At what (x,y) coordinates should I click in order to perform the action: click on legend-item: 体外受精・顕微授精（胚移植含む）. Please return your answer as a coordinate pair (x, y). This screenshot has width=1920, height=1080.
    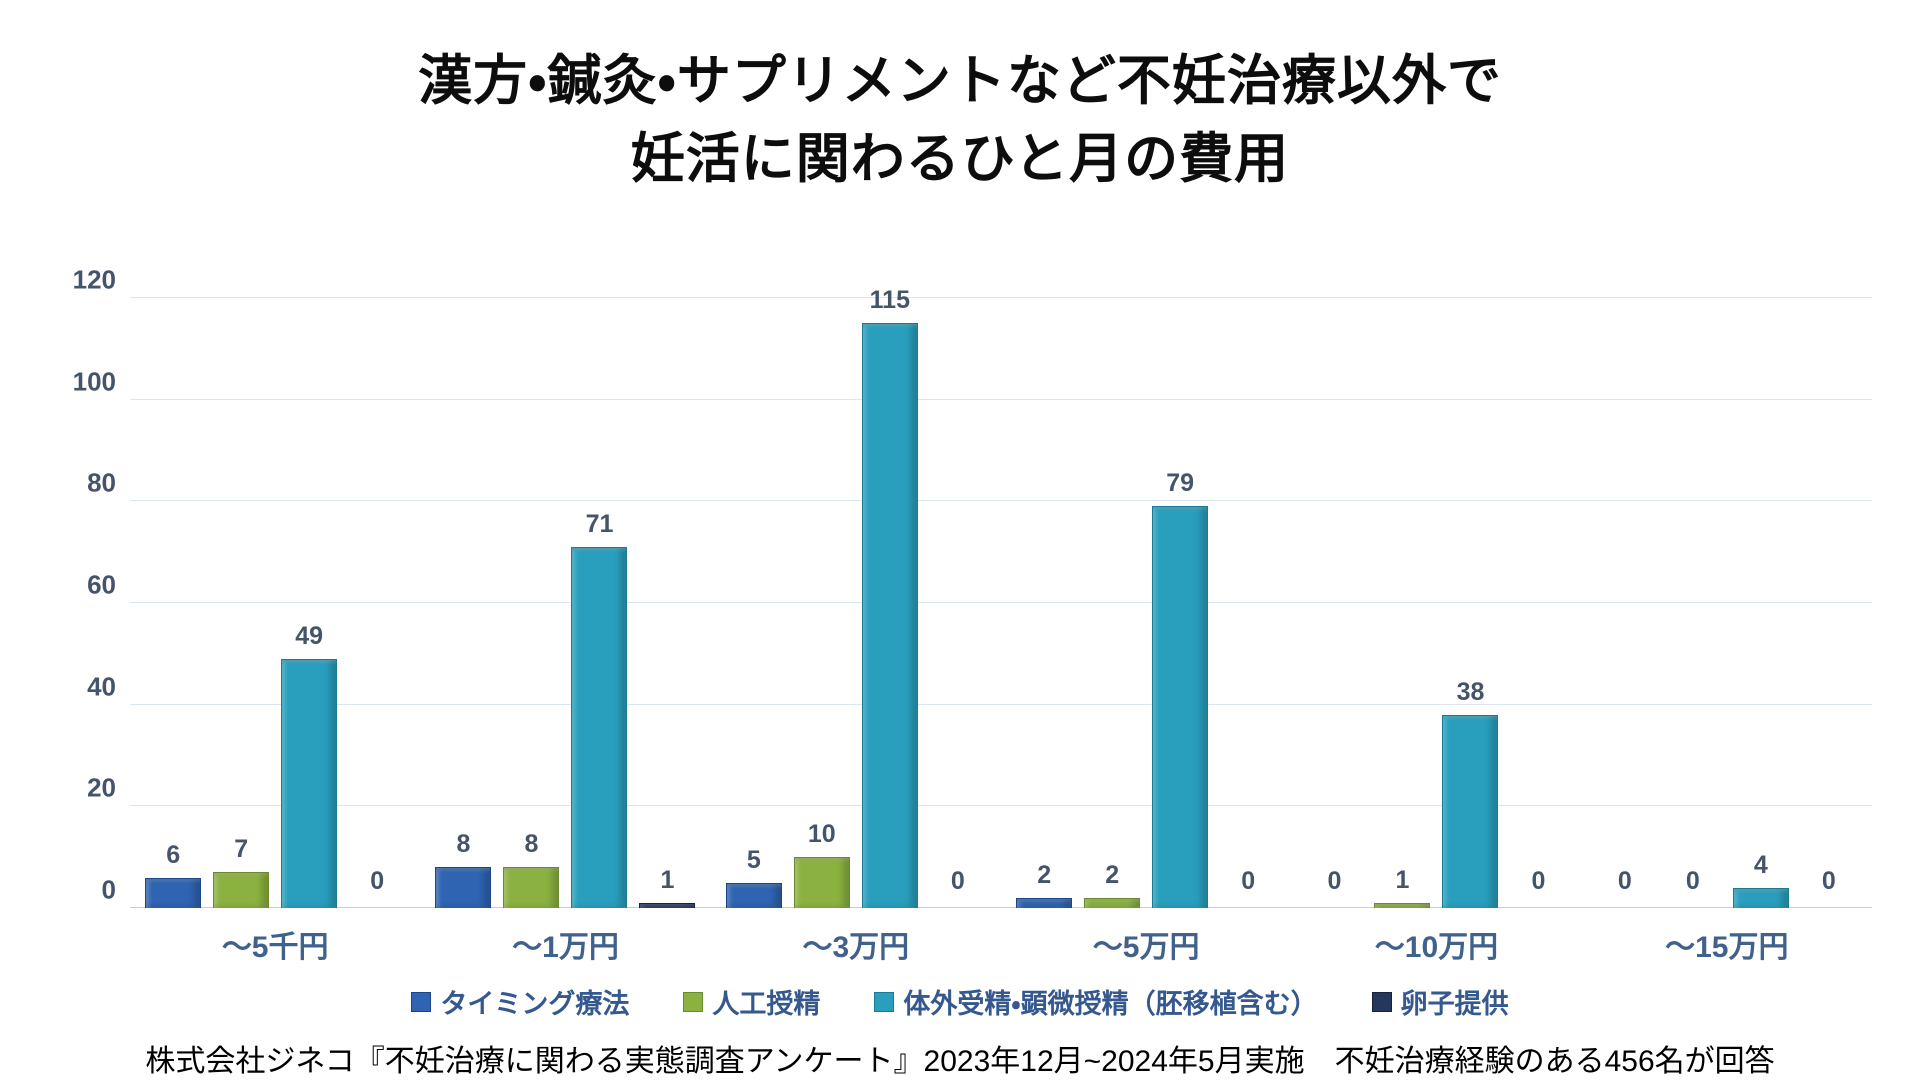
    Looking at the image, I should click on (1096, 1001).